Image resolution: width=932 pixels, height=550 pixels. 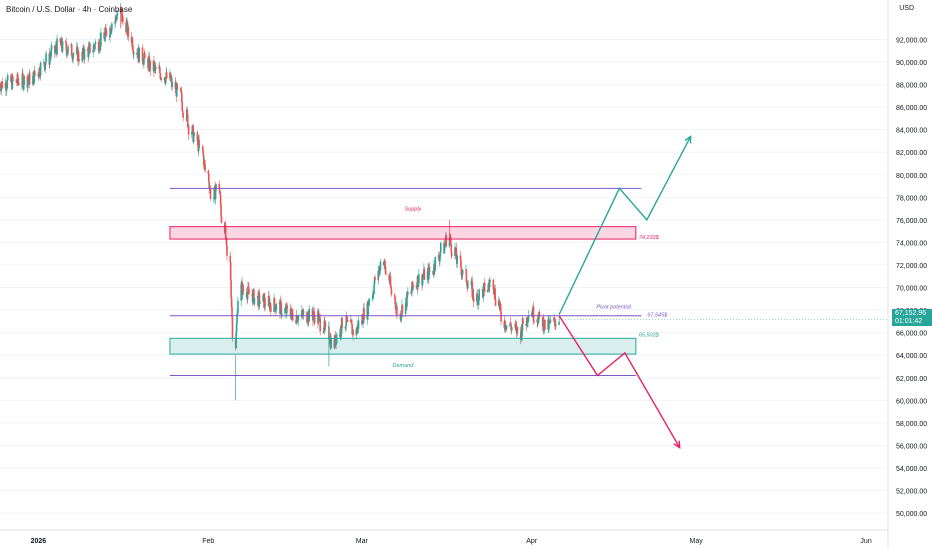 I want to click on chart-title: Bitcoin / U.S. Dollar · 4h · Coinbase, so click(x=69, y=9).